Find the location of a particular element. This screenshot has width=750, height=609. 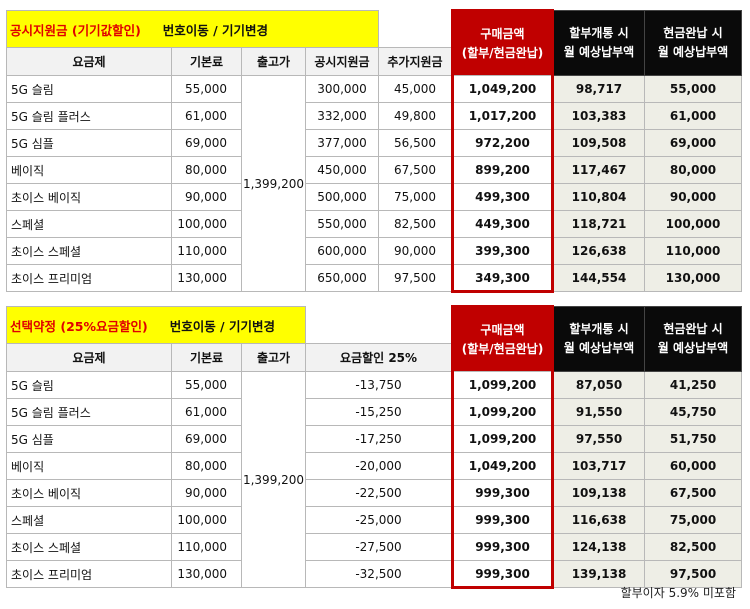

cash-monthly-cell: 55,000 is located at coordinates (693, 89).